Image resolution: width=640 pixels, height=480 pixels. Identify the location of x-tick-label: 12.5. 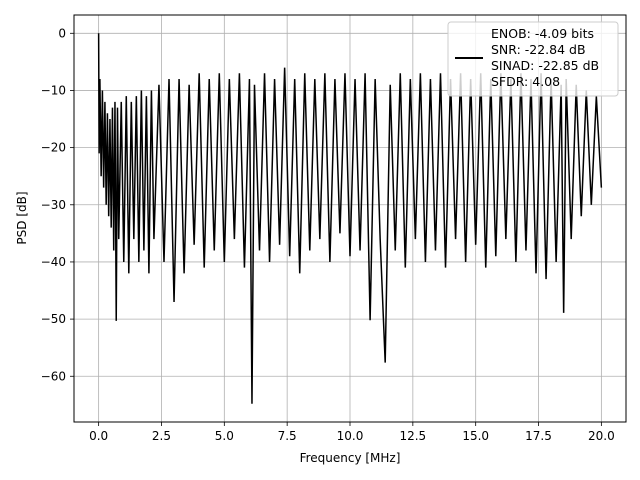
(412, 436).